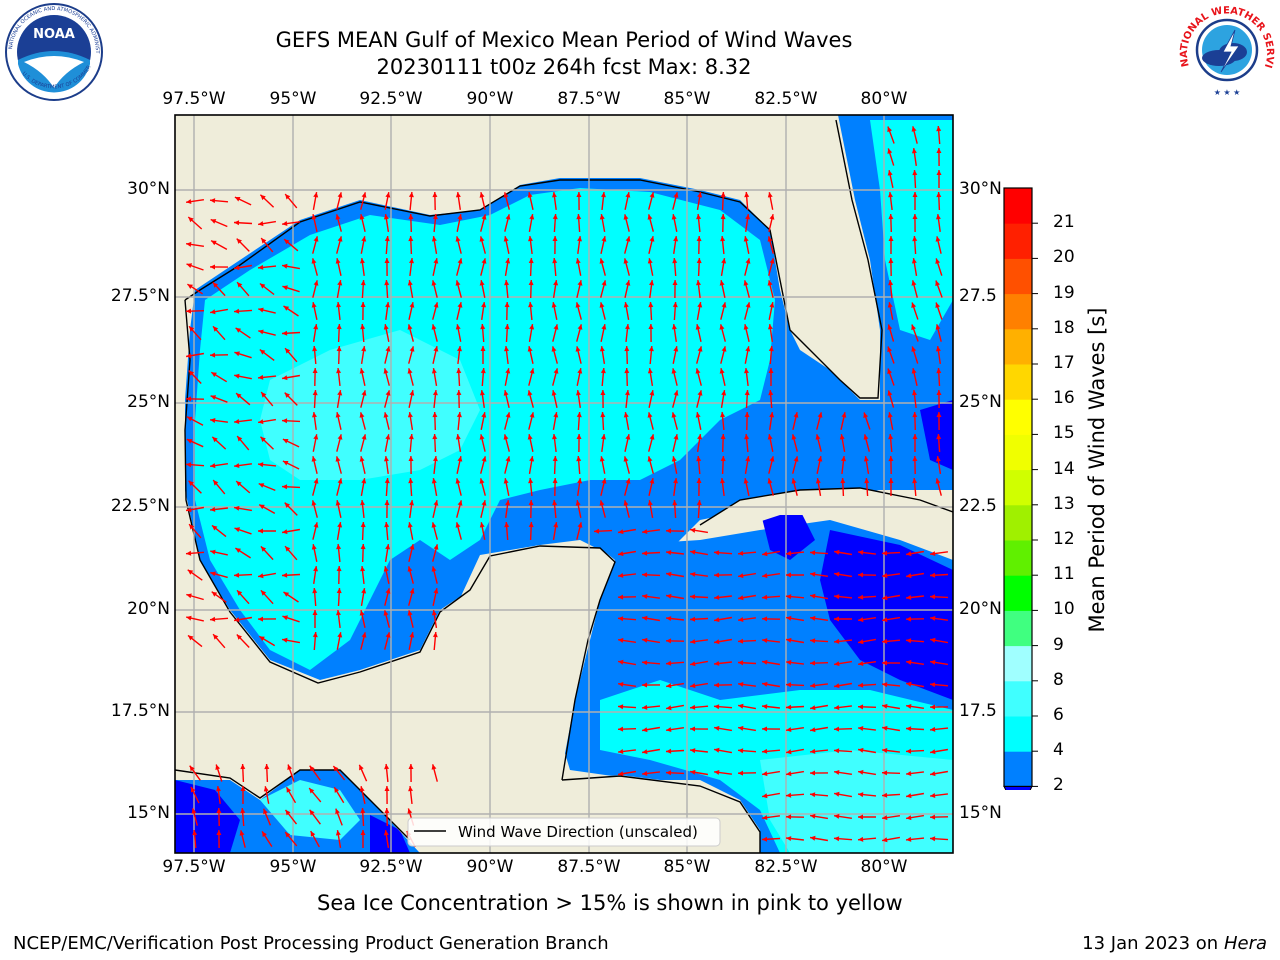 This screenshot has width=1280, height=960. Describe the element at coordinates (589, 867) in the screenshot. I see `lon-tick-bottom: 87.5°W` at that location.